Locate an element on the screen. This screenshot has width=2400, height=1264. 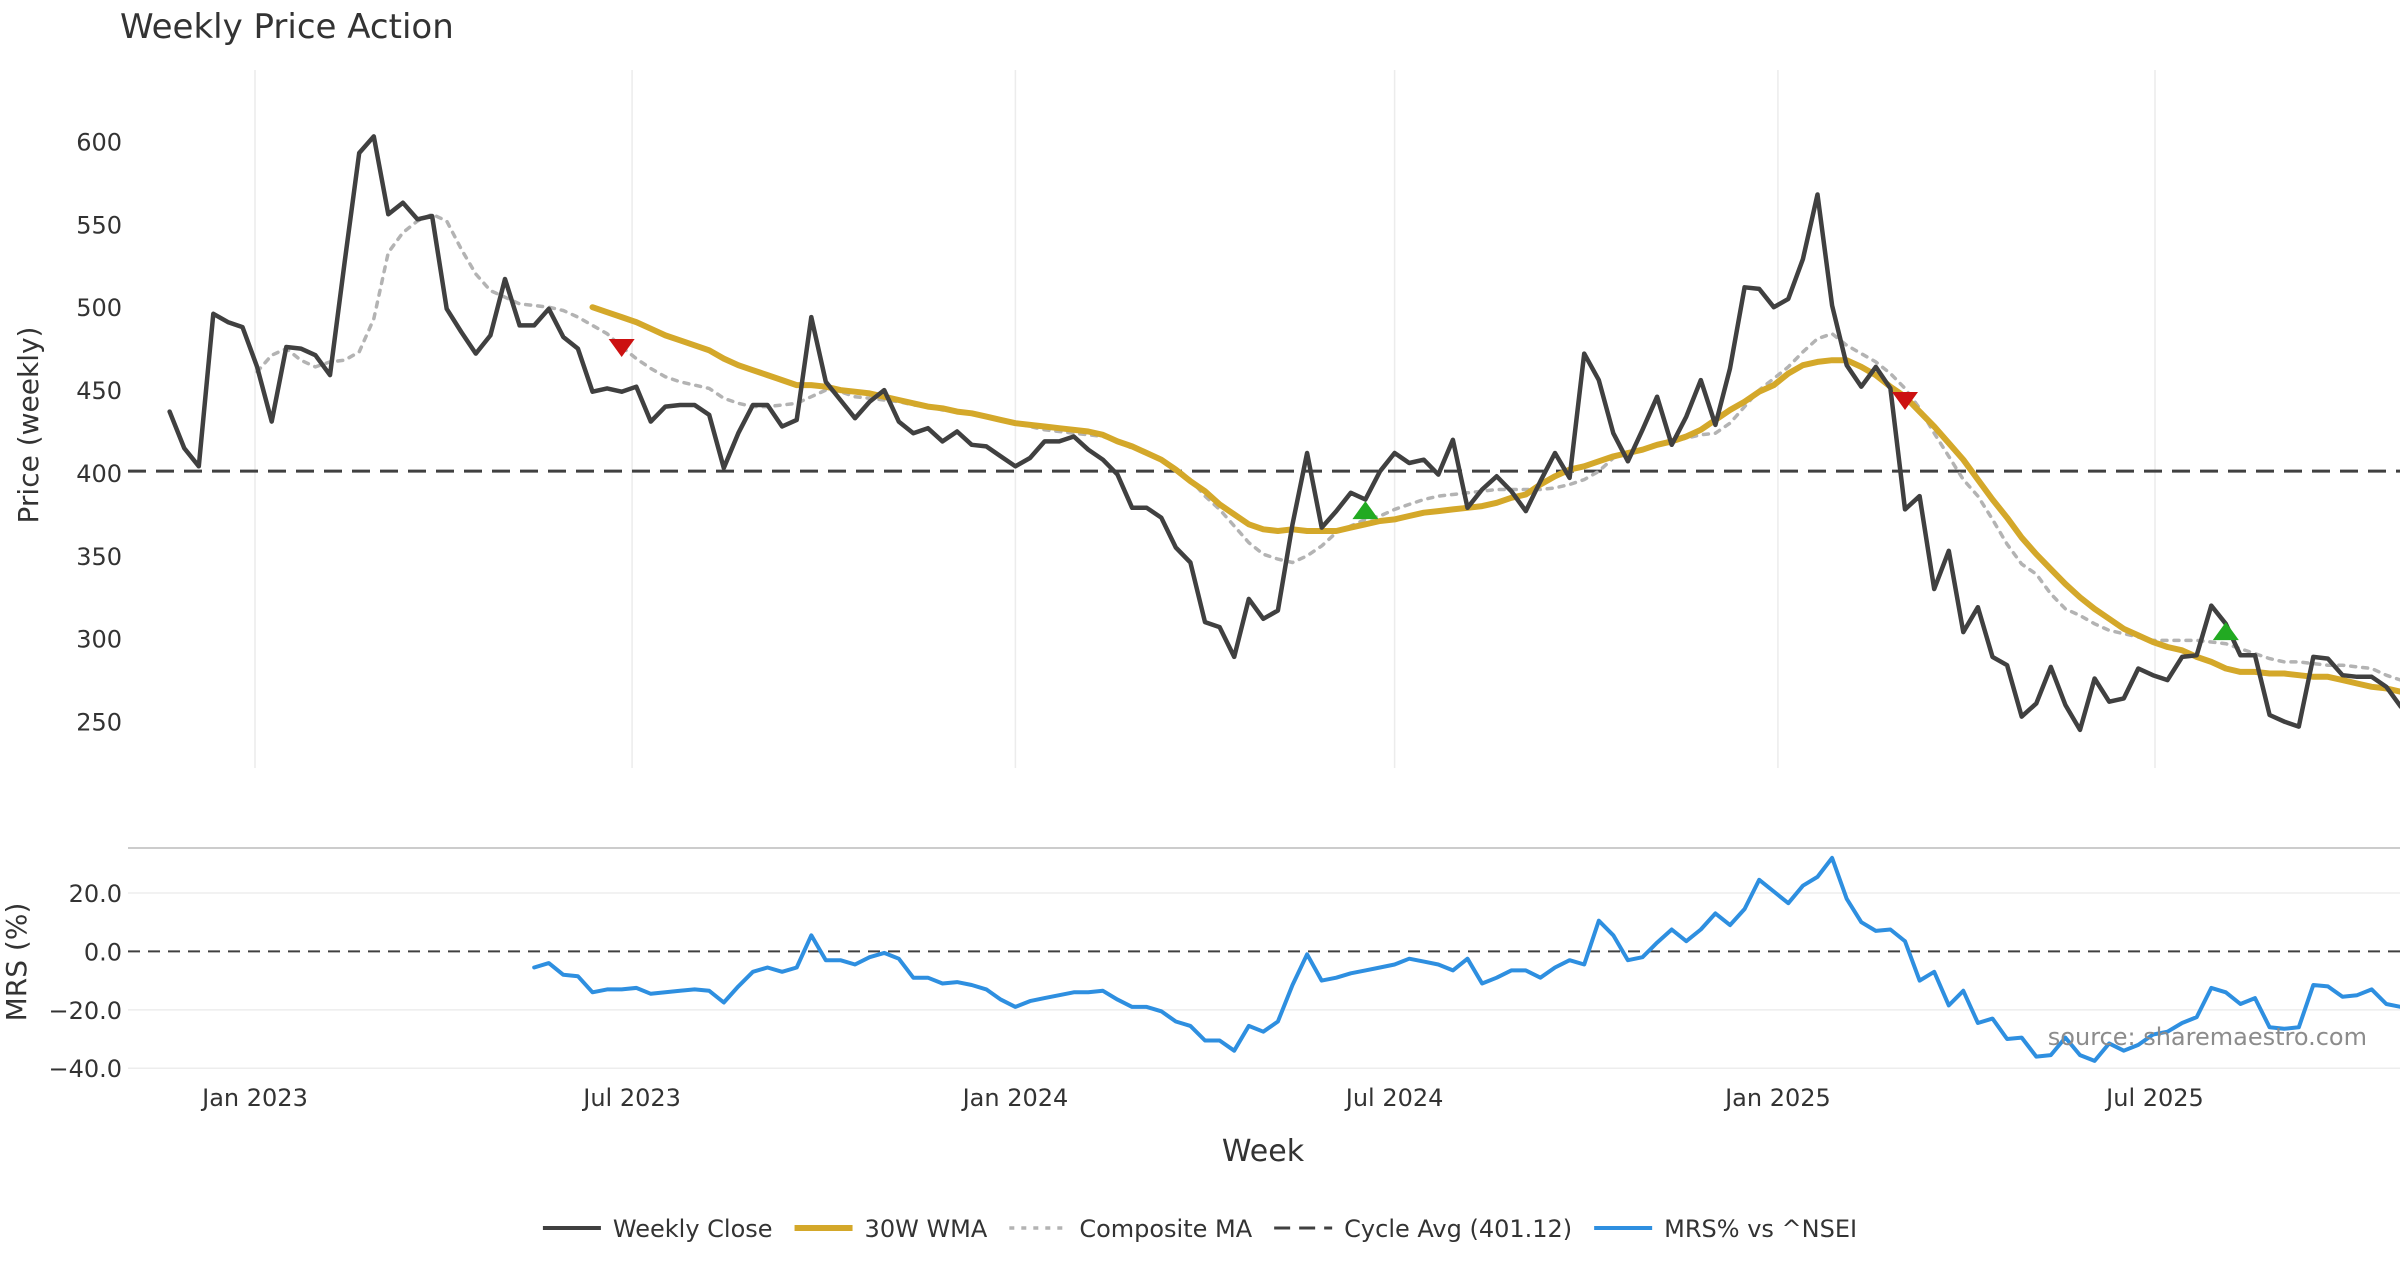
x-tick-label: Jul 2024 is located at coordinates (1394, 1098).